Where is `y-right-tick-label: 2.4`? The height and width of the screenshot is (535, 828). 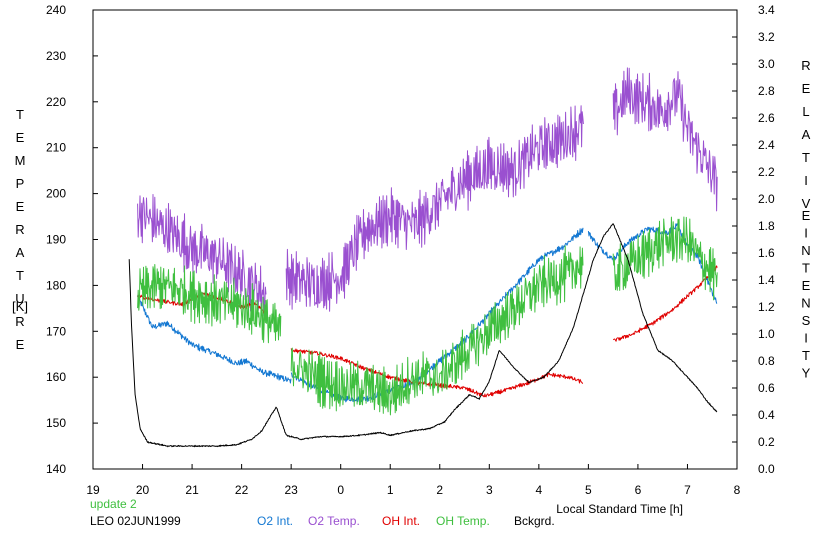
y-right-tick-label: 2.4 is located at coordinates (766, 145).